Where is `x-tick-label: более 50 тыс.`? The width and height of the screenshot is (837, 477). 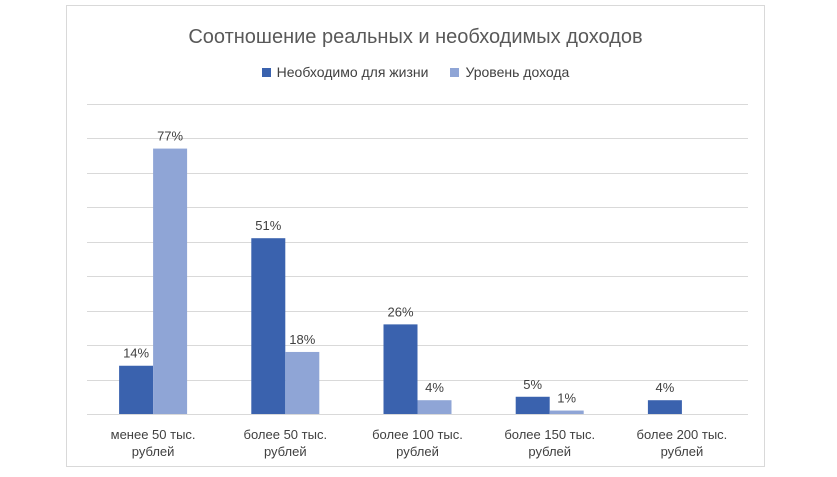 x-tick-label: более 50 тыс. is located at coordinates (286, 434).